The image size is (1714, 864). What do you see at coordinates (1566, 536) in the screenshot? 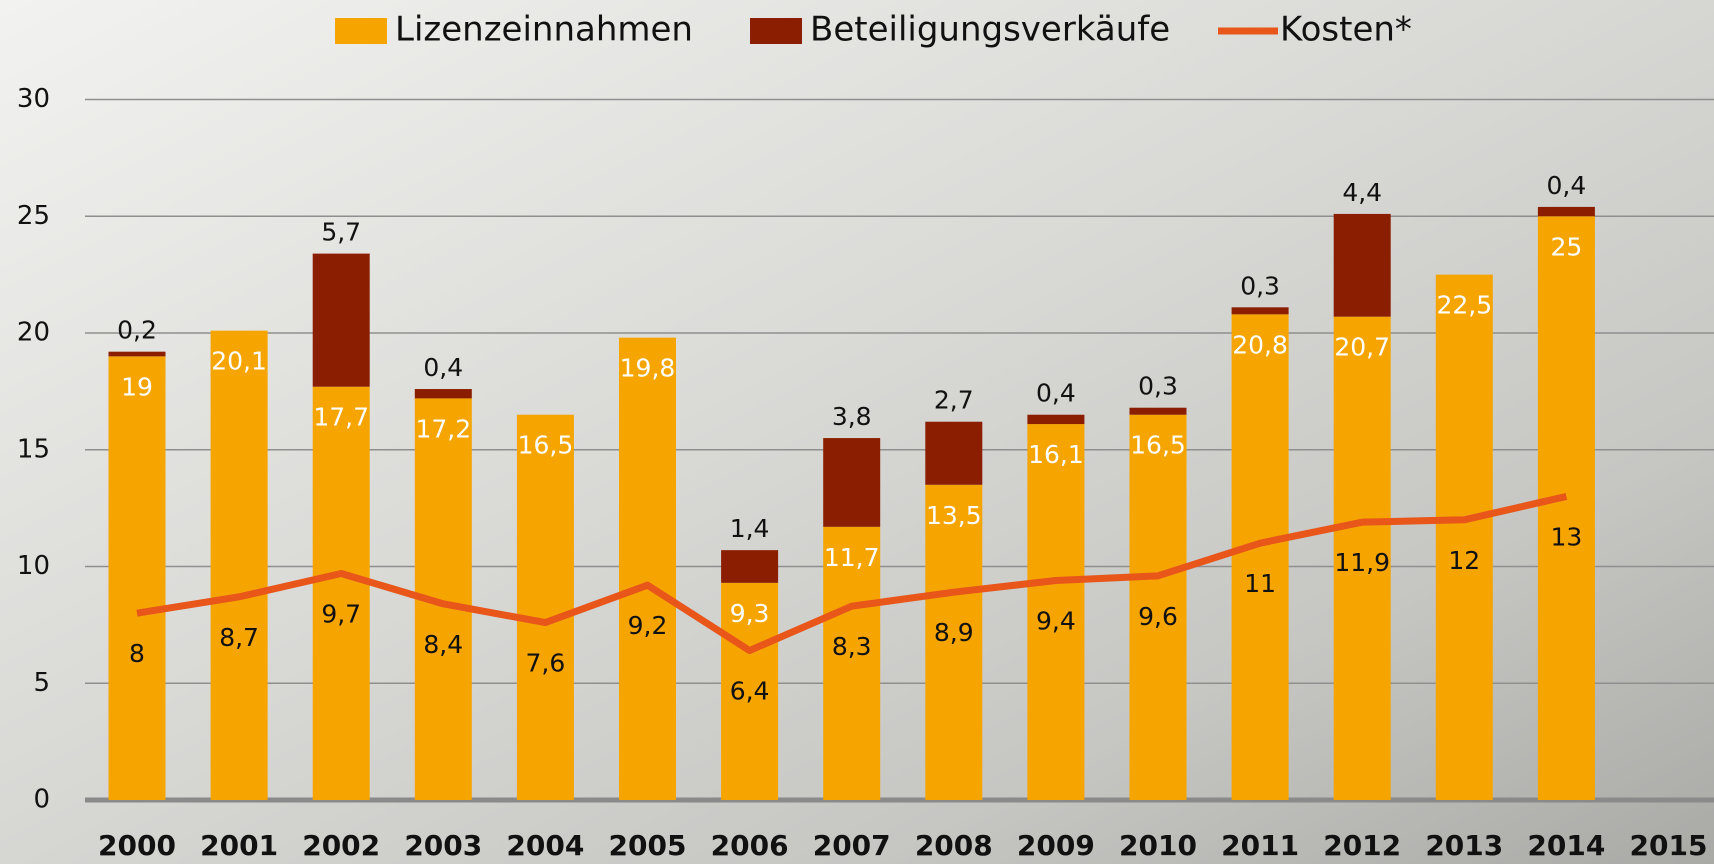
I see `value-label: 13` at bounding box center [1566, 536].